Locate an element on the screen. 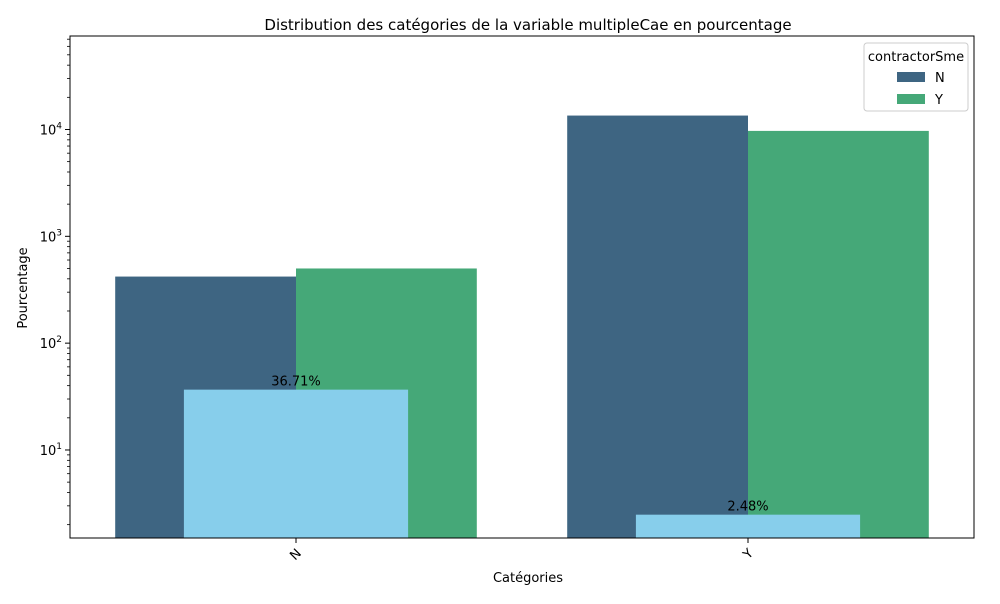  y-tick-label: 10¹ is located at coordinates (51, 450).